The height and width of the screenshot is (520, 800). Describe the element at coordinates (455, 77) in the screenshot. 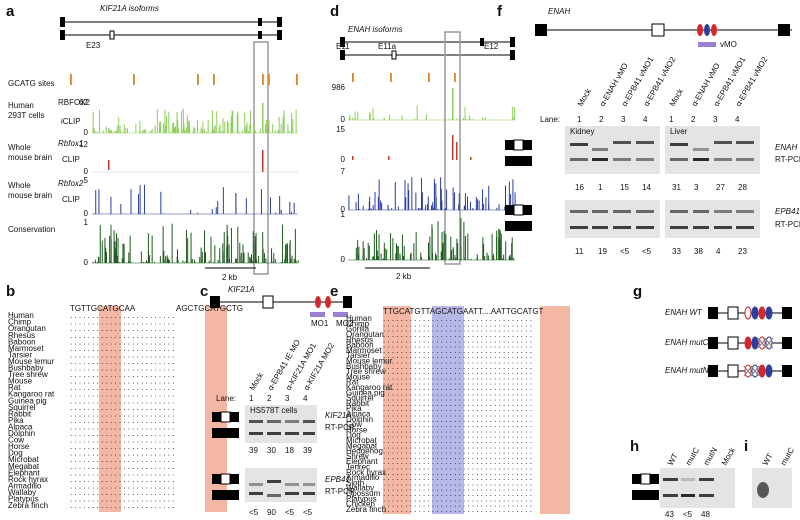

I see `gcatg-site` at that location.